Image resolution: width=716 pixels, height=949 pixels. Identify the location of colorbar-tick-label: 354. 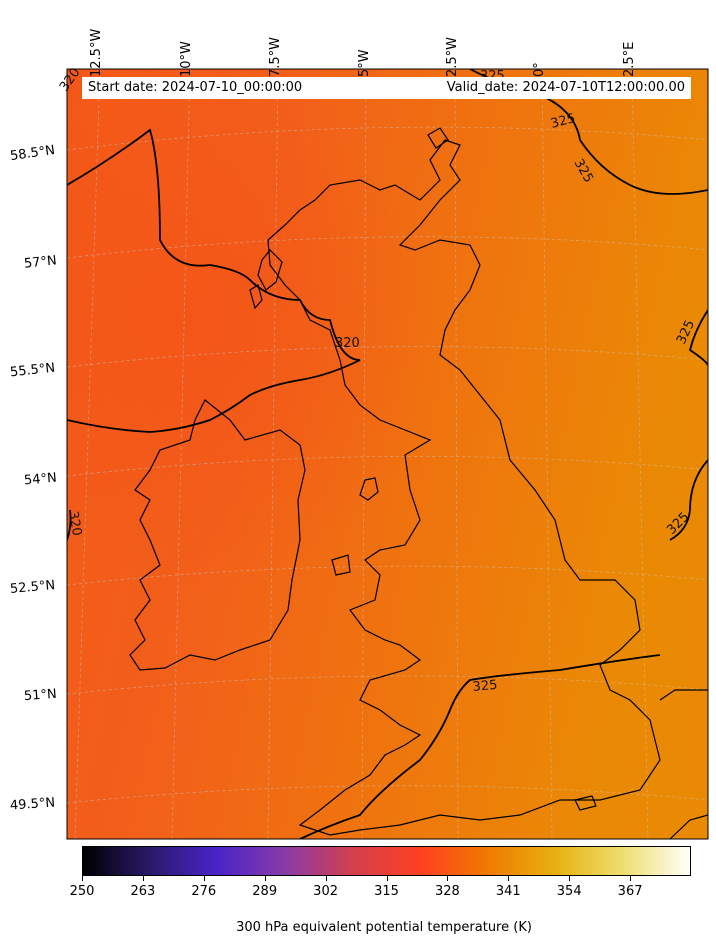
(569, 891).